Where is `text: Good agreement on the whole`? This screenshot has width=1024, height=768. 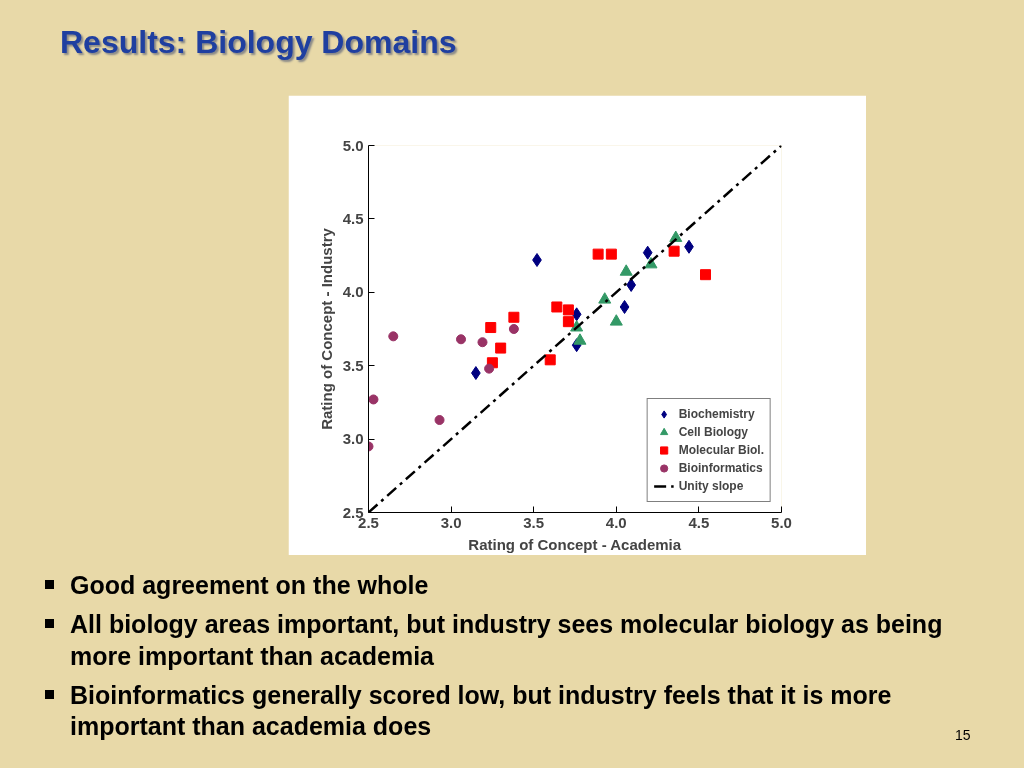 text: Good agreement on the whole is located at coordinates (249, 585).